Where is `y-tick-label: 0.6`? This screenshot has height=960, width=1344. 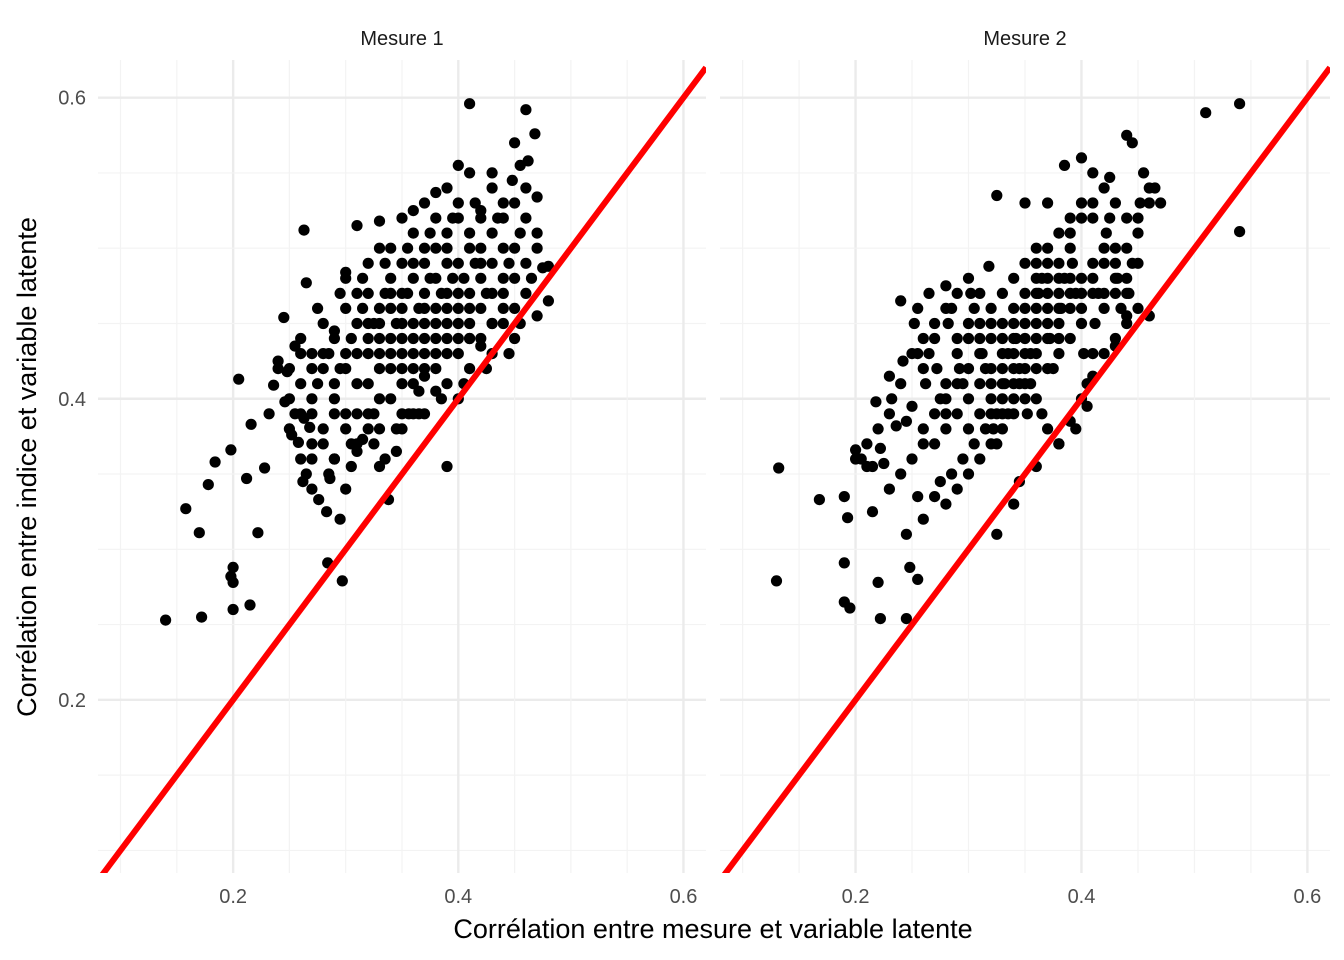 y-tick-label: 0.6 is located at coordinates (72, 99).